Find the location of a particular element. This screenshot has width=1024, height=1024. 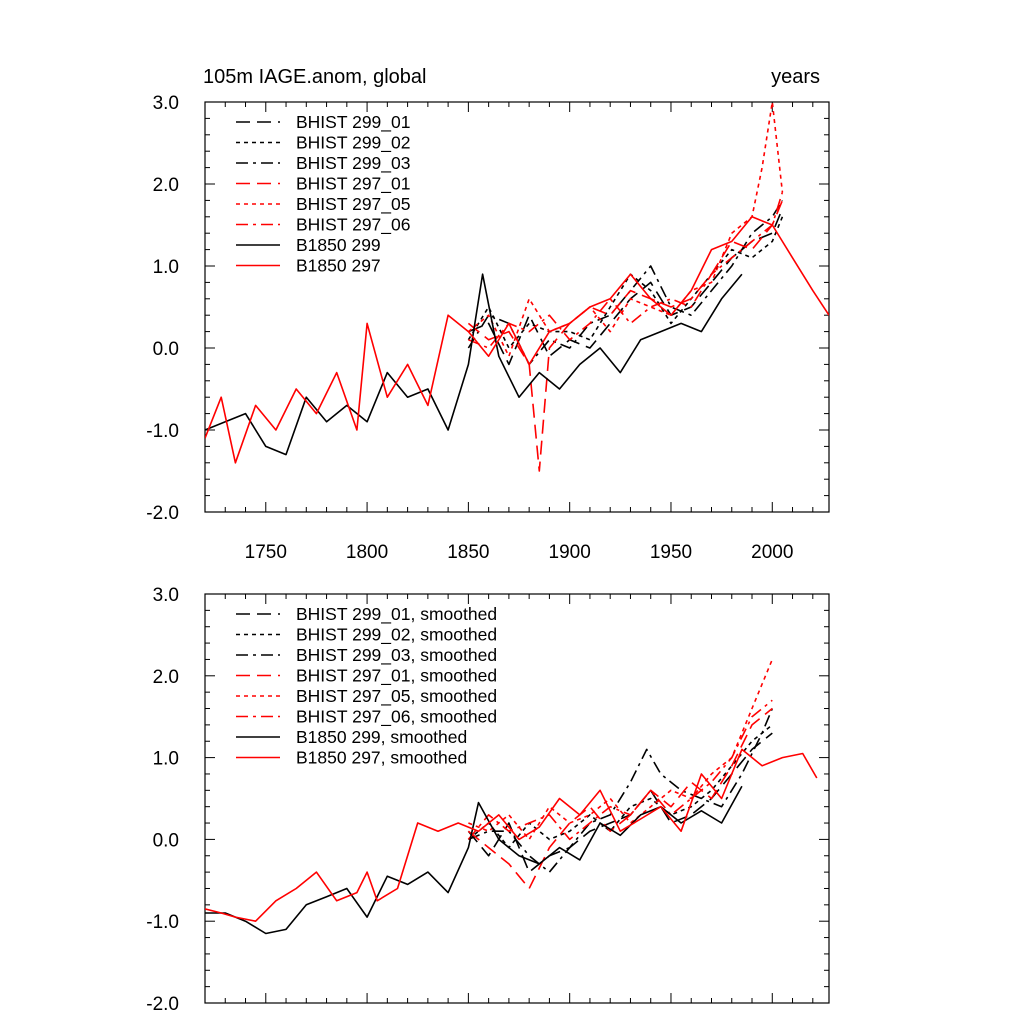

legend-label: BHIST 299_03, smoothed is located at coordinates (396, 655).